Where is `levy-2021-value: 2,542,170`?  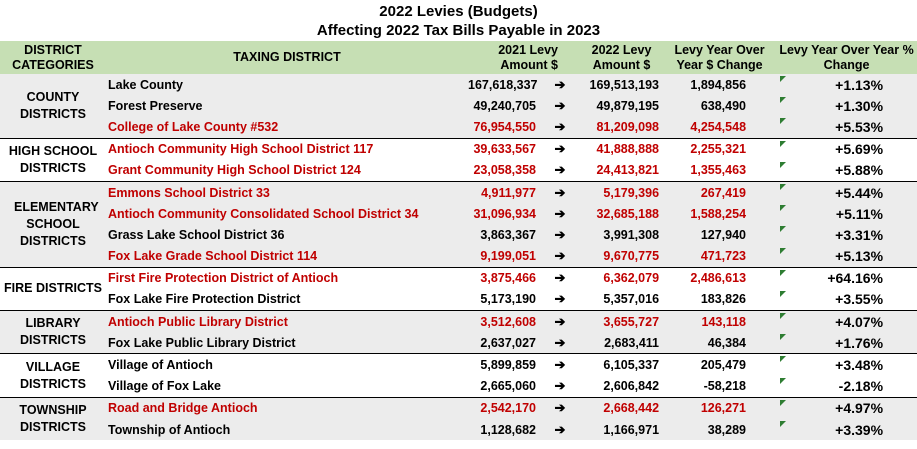 levy-2021-value: 2,542,170 is located at coordinates (504, 407).